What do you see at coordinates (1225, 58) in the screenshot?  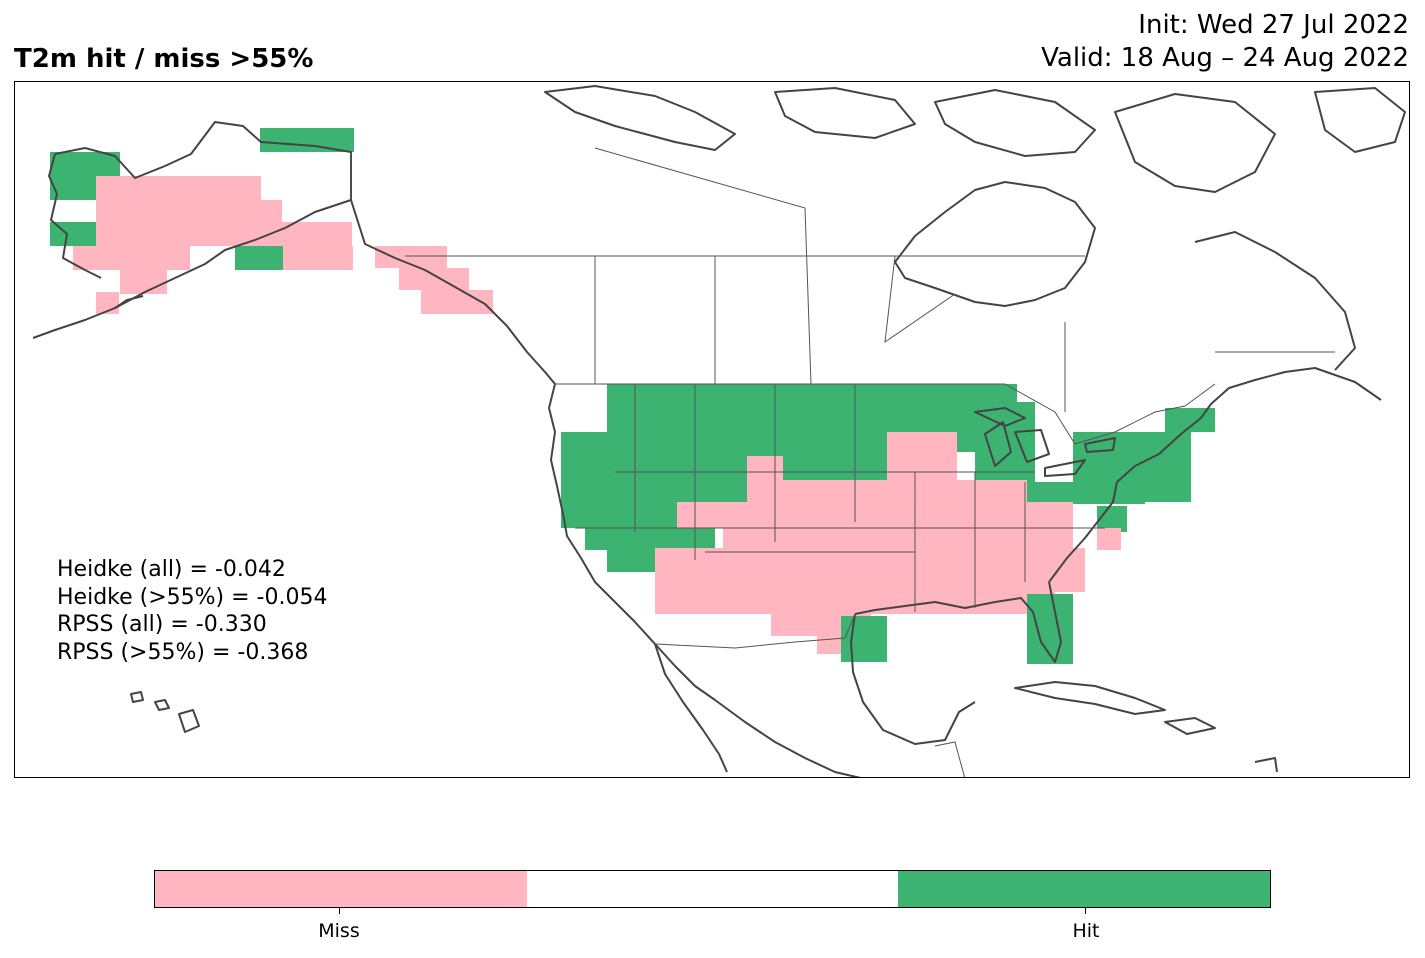 I see `valid-period: Valid: 18 Aug – 24 Aug 2022` at bounding box center [1225, 58].